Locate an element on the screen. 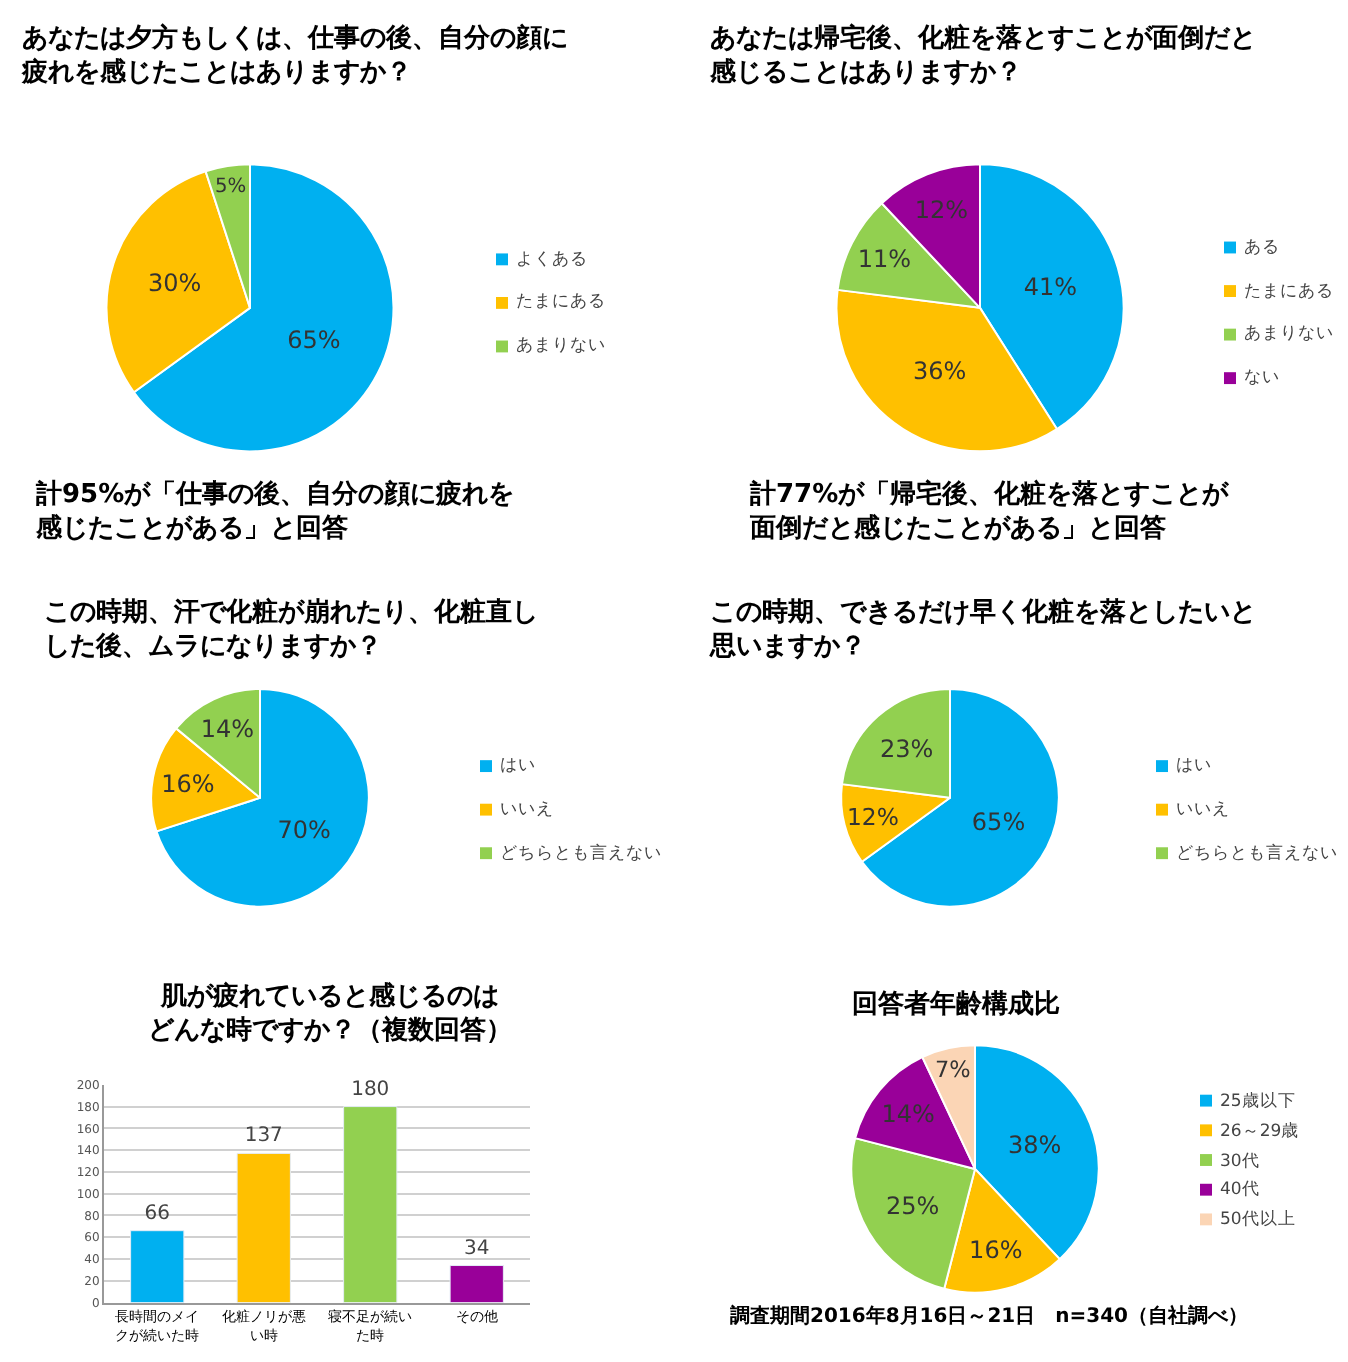 This screenshot has height=1362, width=1348. text: 計95%が「仕事の後、自分の顔に疲れを感じたことがある」と回答 is located at coordinates (274, 511).